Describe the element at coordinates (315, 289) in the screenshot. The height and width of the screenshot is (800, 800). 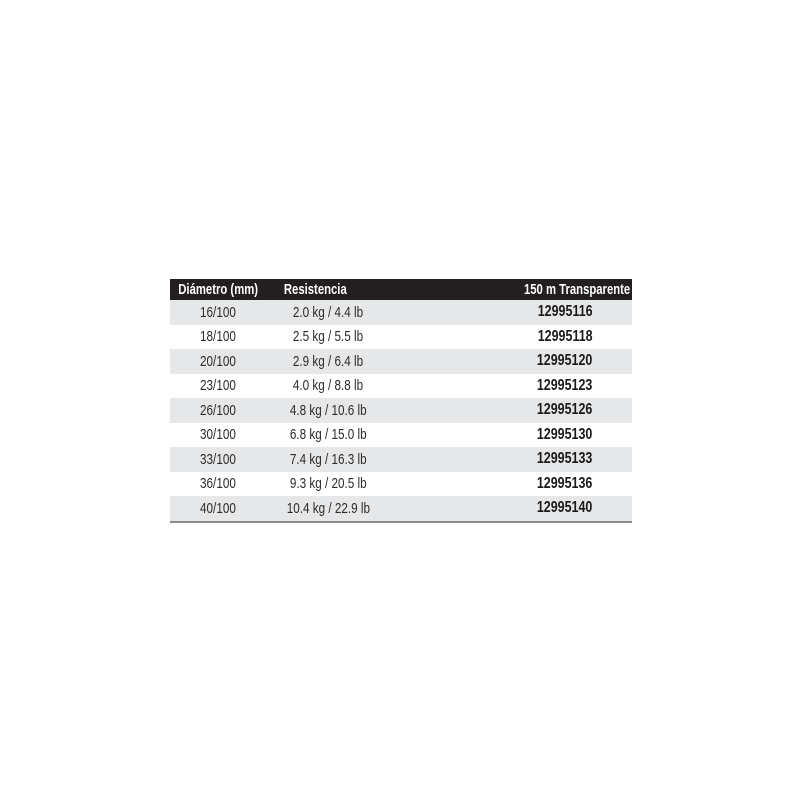
I see `header-resistance: Resistencia` at that location.